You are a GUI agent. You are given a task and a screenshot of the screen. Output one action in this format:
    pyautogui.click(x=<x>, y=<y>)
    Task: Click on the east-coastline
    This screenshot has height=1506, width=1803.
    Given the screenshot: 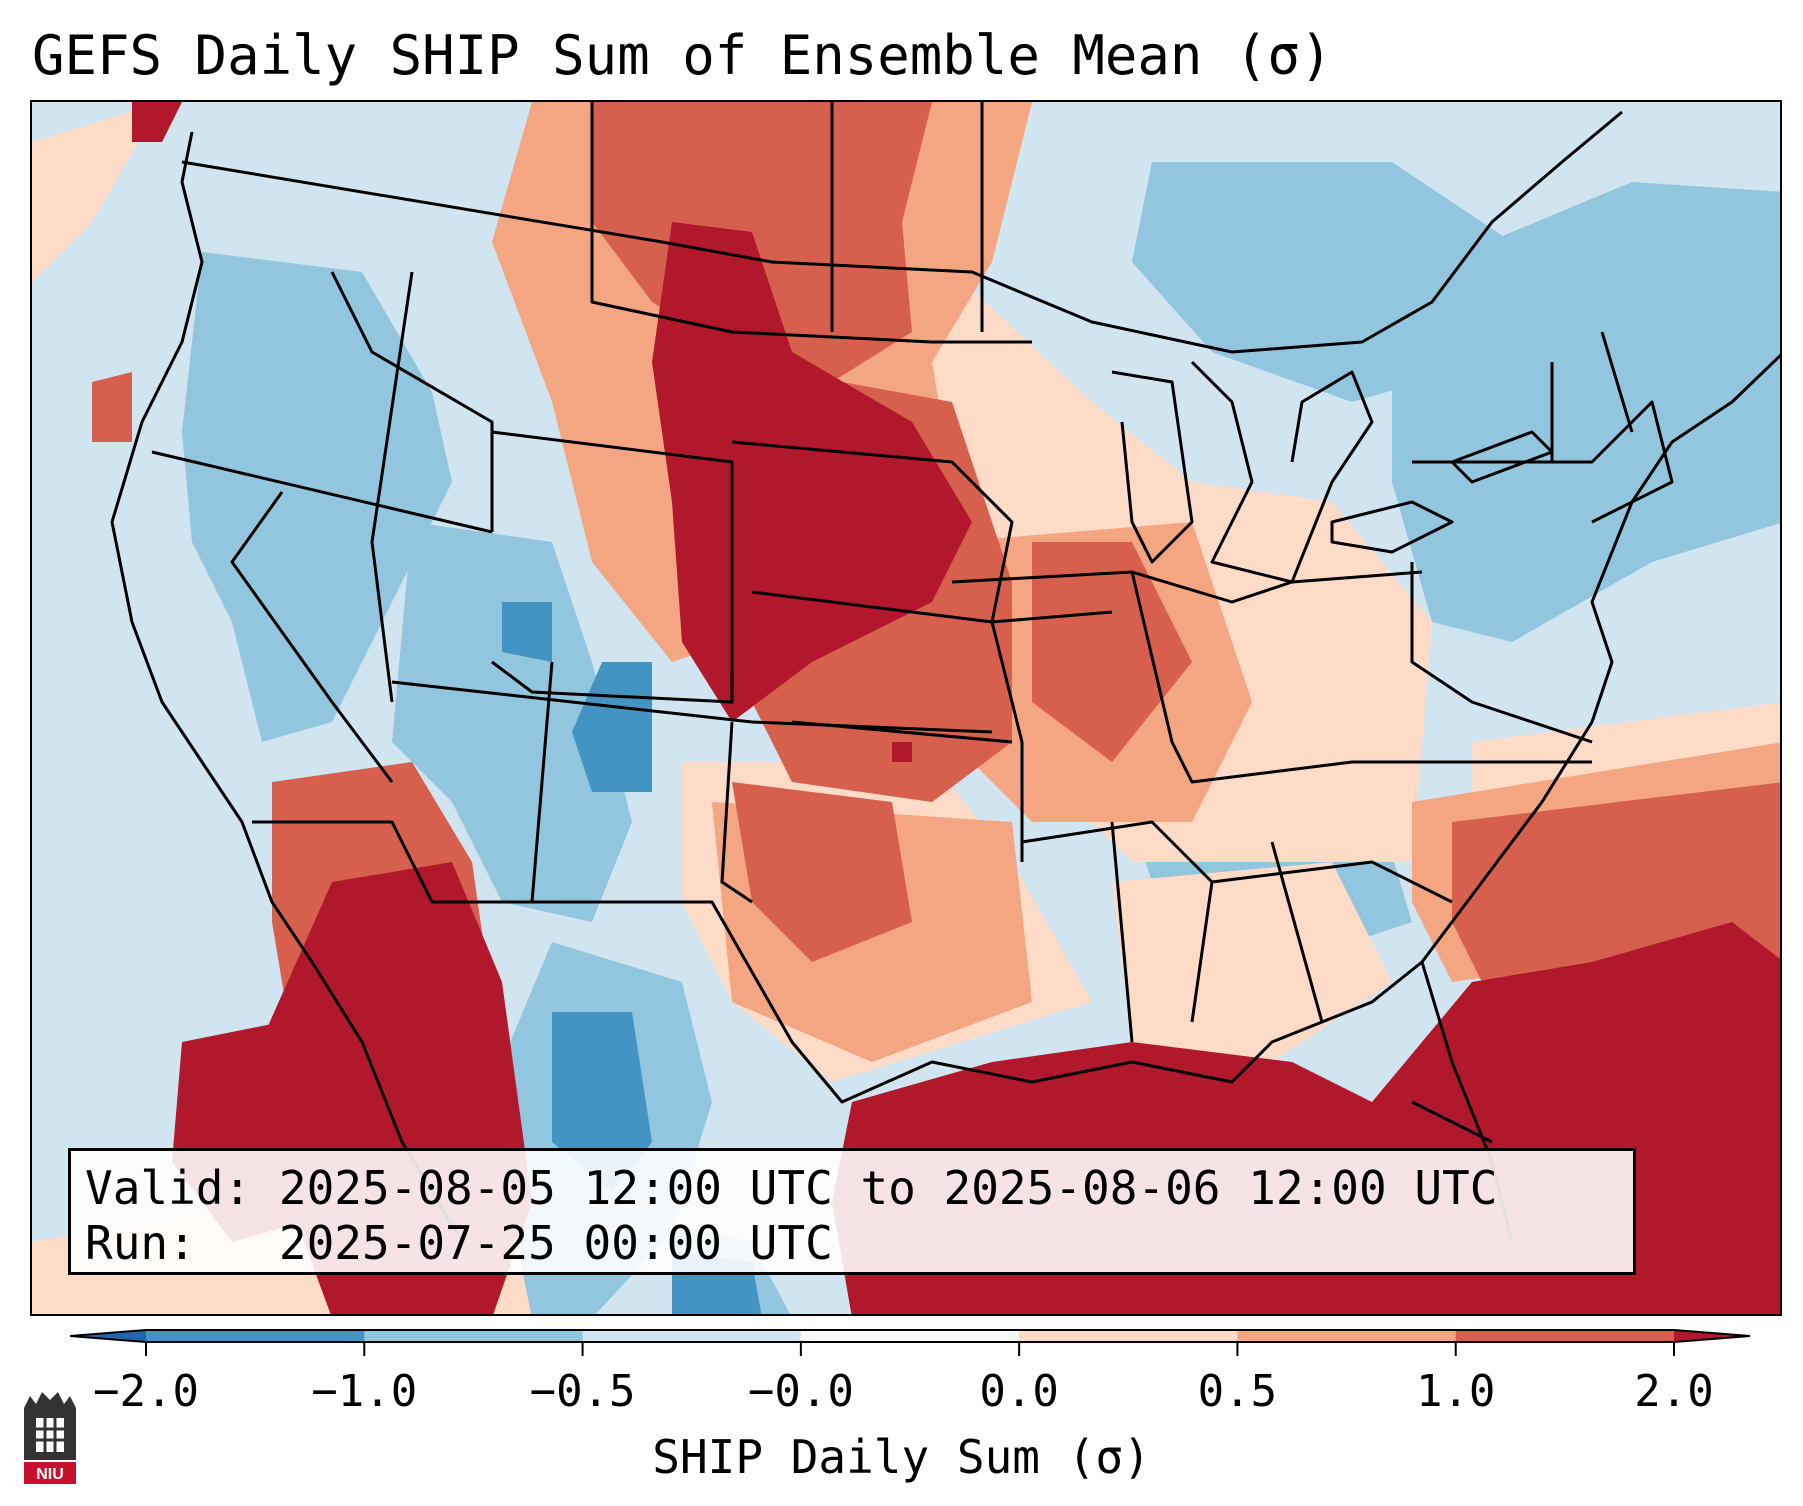 What is the action you would take?
    pyautogui.click(x=1600, y=658)
    